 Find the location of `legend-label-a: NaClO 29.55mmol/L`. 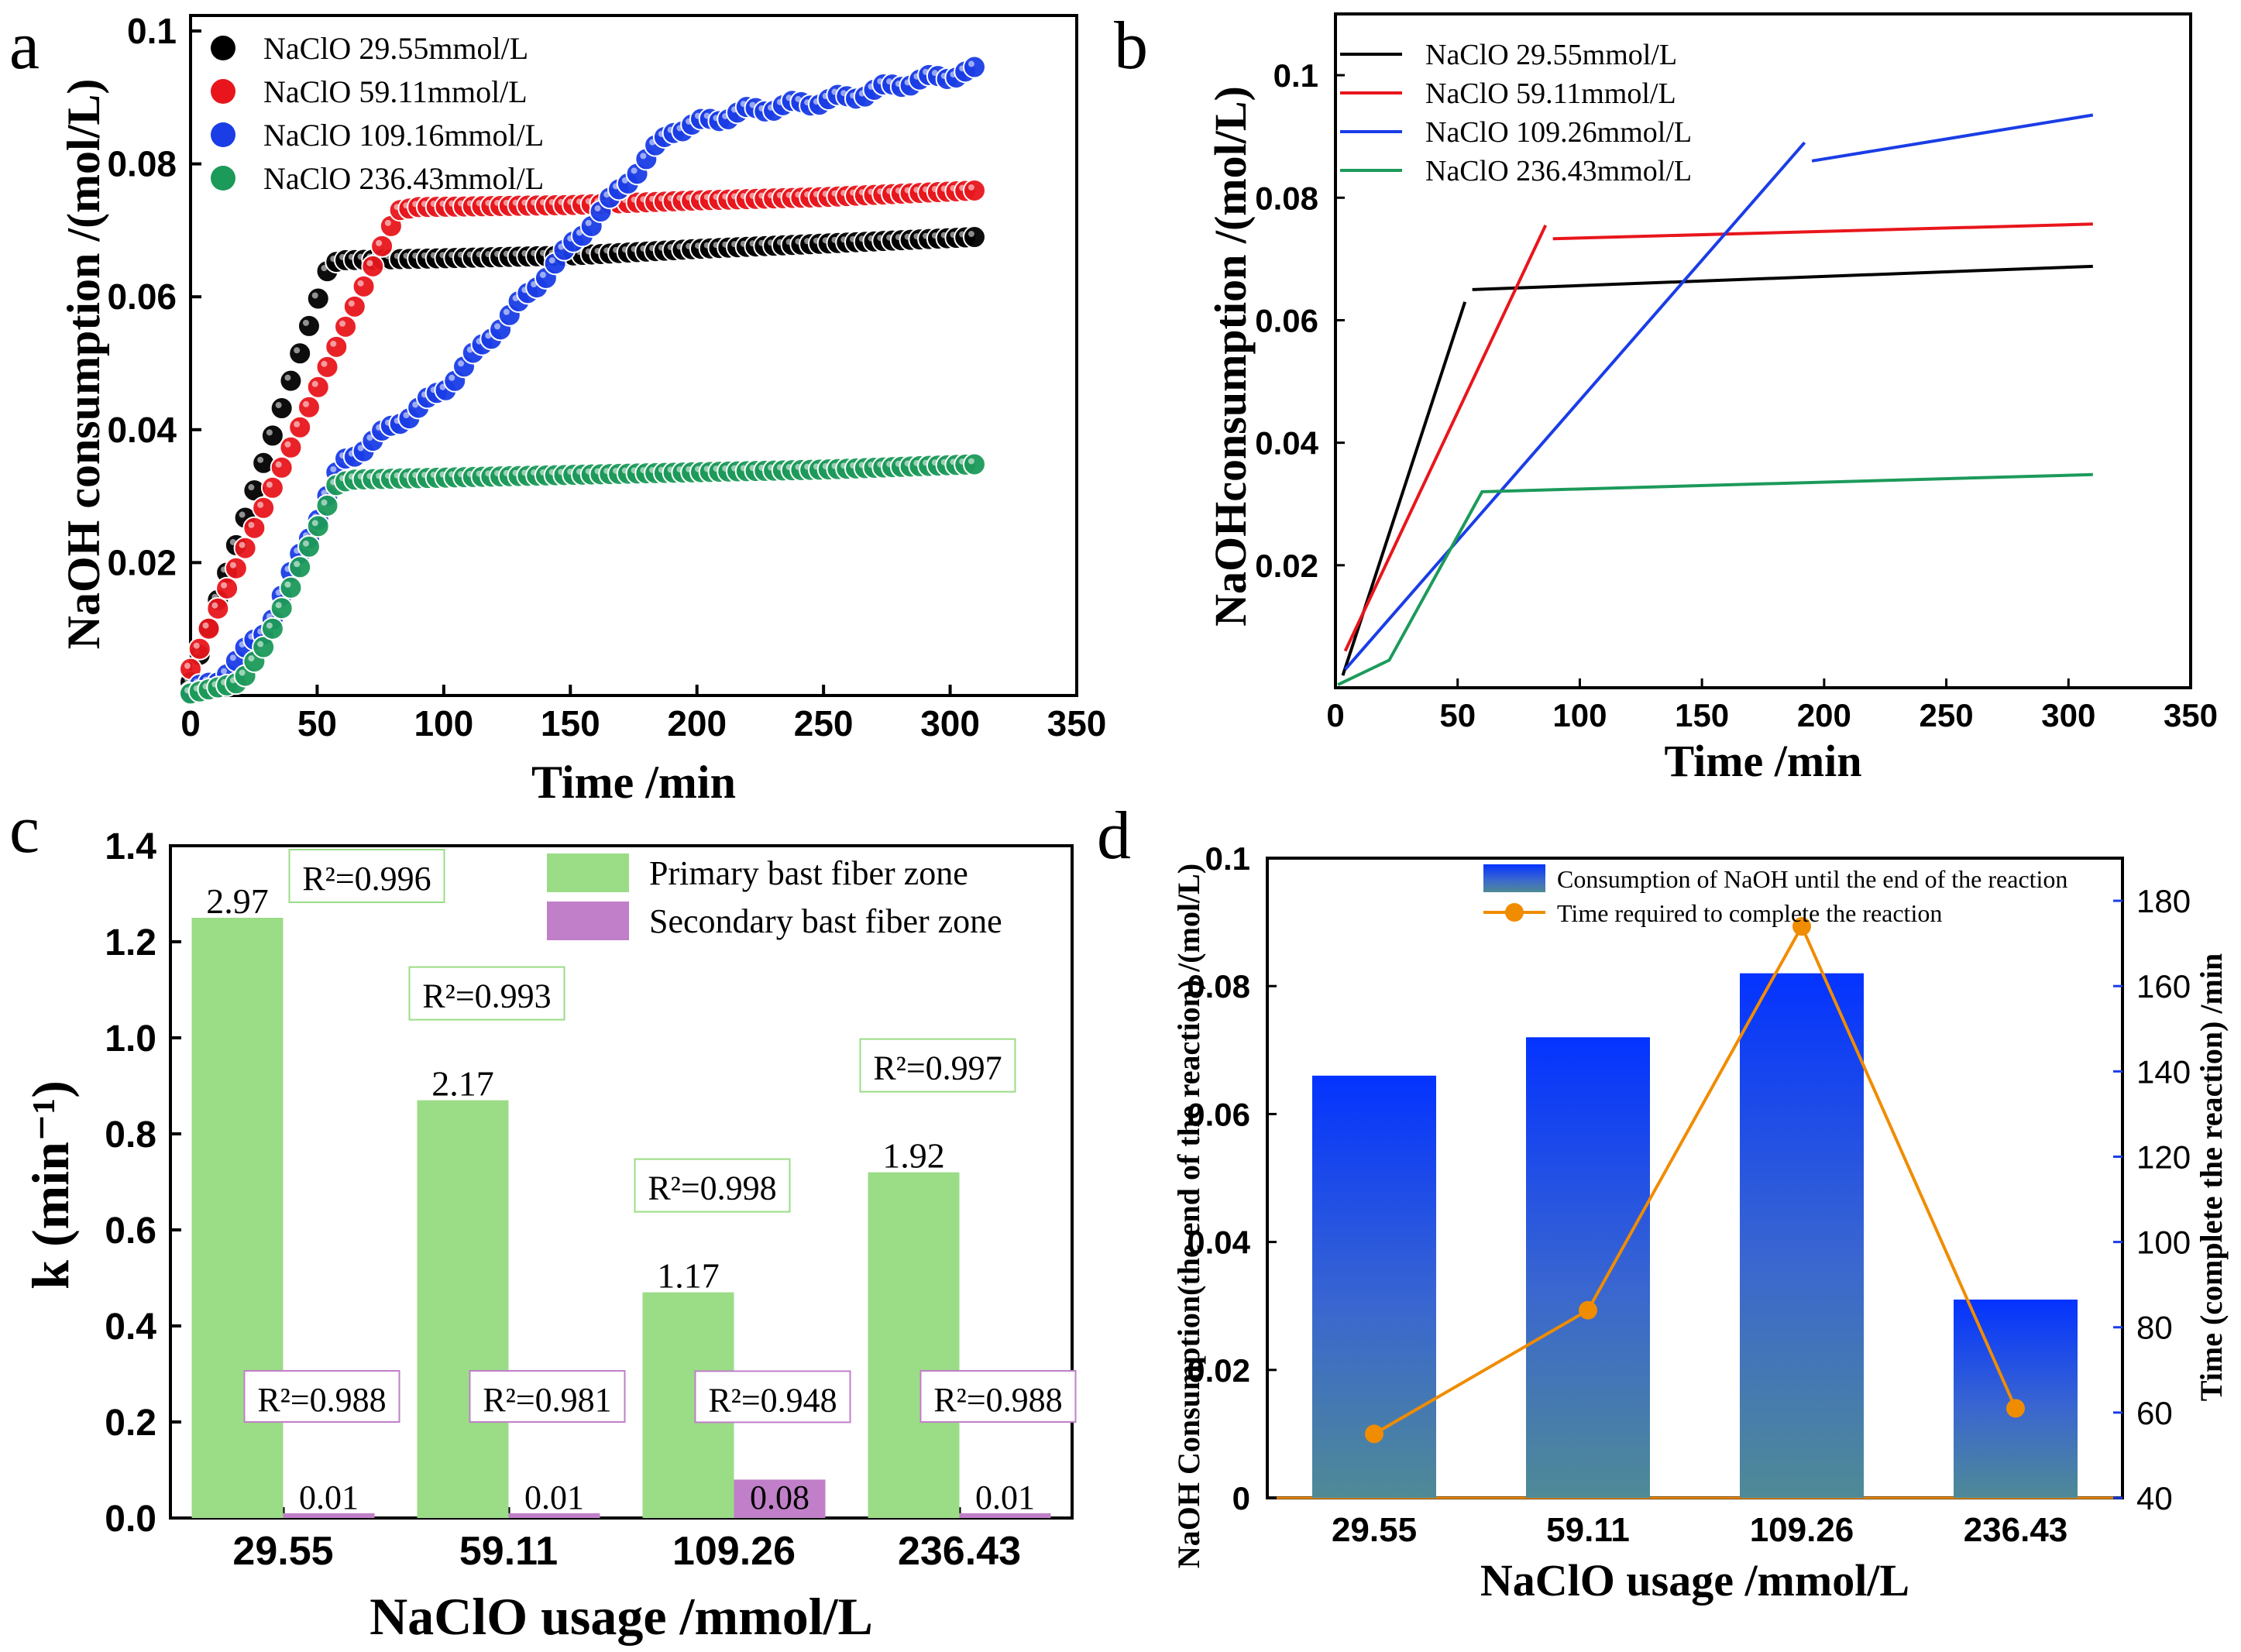

legend-label-a: NaClO 29.55mmol/L is located at coordinates (395, 48).